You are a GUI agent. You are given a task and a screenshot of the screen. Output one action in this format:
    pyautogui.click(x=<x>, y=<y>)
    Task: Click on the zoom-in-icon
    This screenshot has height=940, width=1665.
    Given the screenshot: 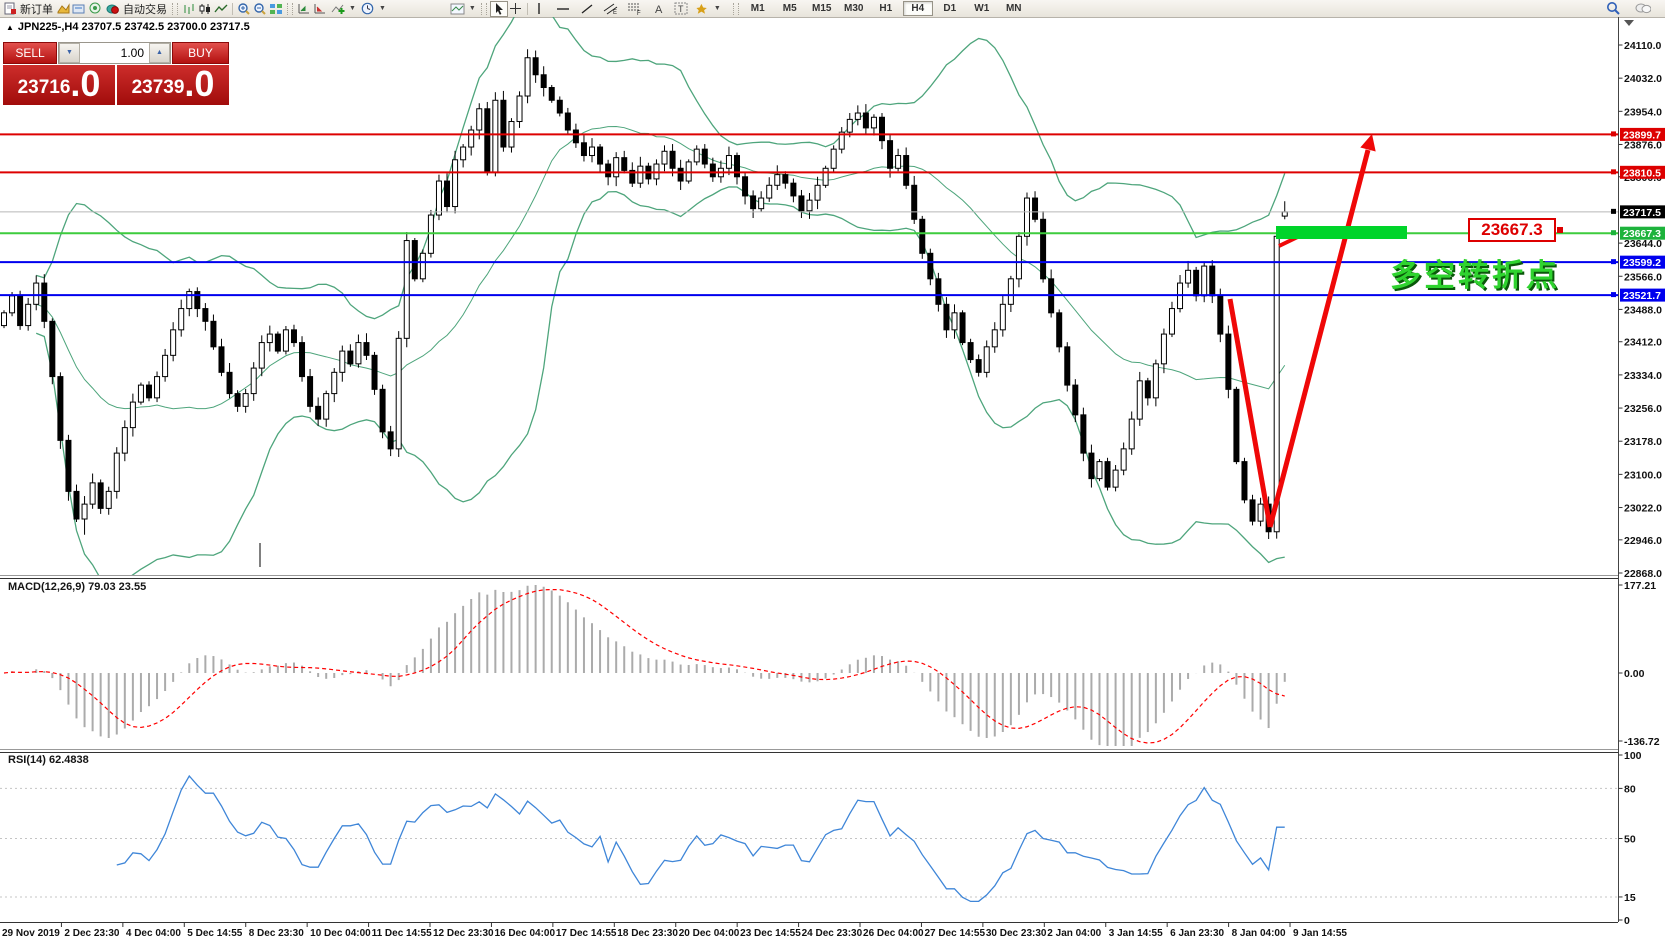 What is the action you would take?
    pyautogui.click(x=244, y=9)
    